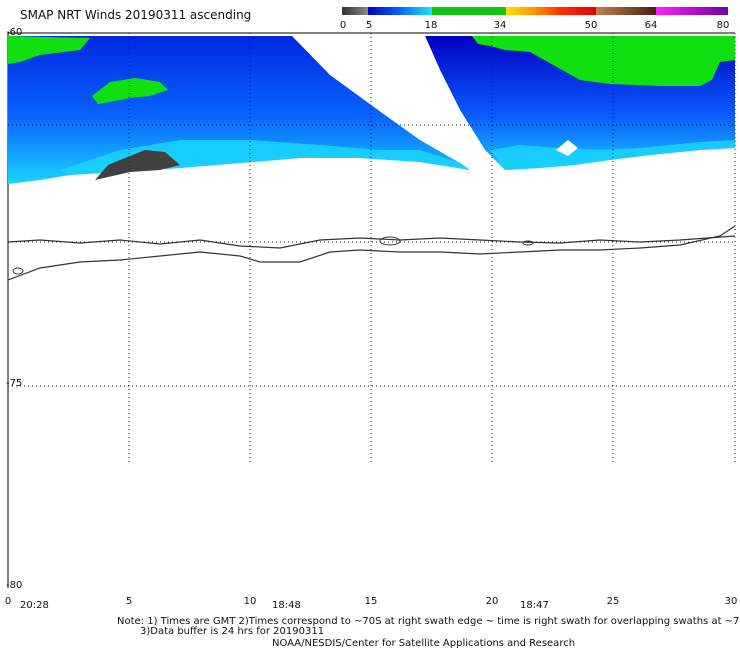  I want to click on lon-label: 25, so click(613, 601).